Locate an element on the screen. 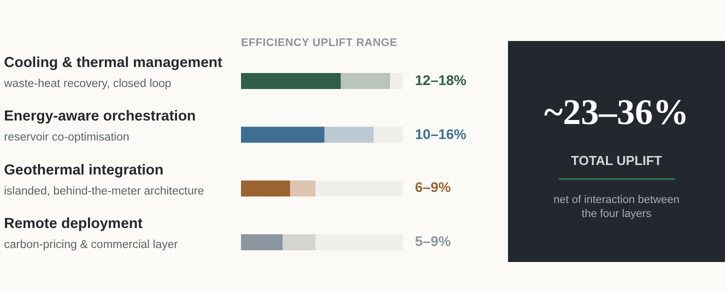  text: 5–9% is located at coordinates (433, 241).